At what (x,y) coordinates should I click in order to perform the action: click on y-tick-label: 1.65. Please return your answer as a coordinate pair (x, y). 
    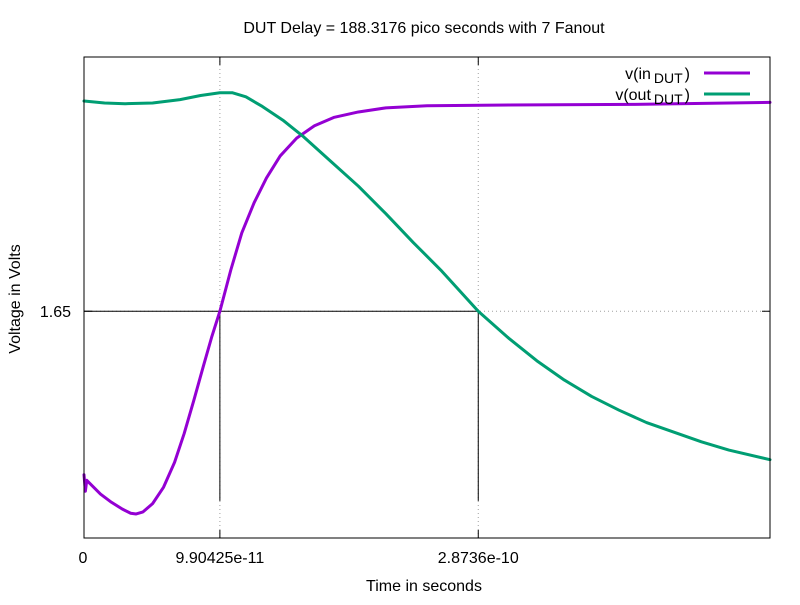
    Looking at the image, I should click on (55, 312).